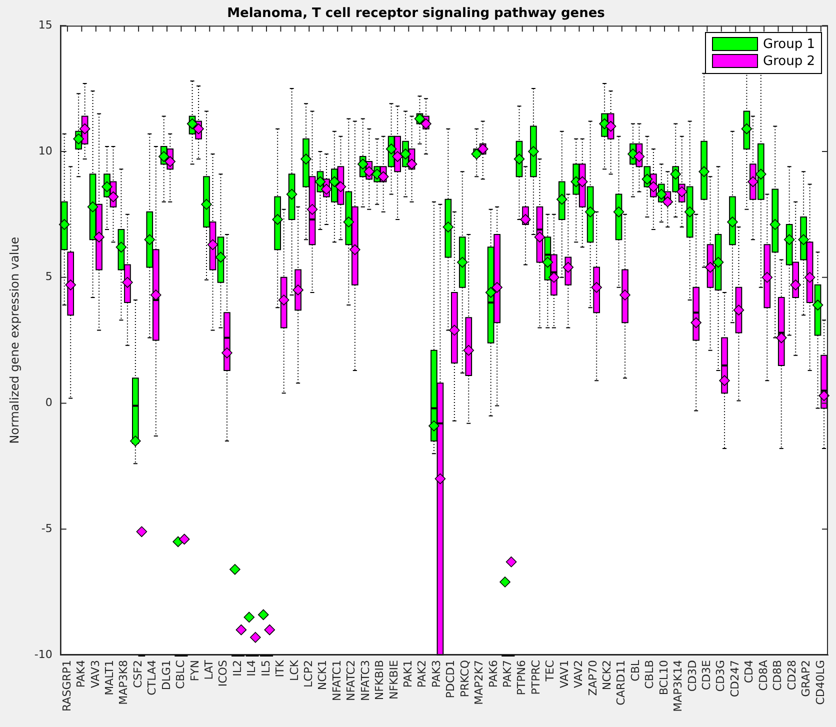  What do you see at coordinates (195, 671) in the screenshot?
I see `x-tick-label: FYN` at bounding box center [195, 671].